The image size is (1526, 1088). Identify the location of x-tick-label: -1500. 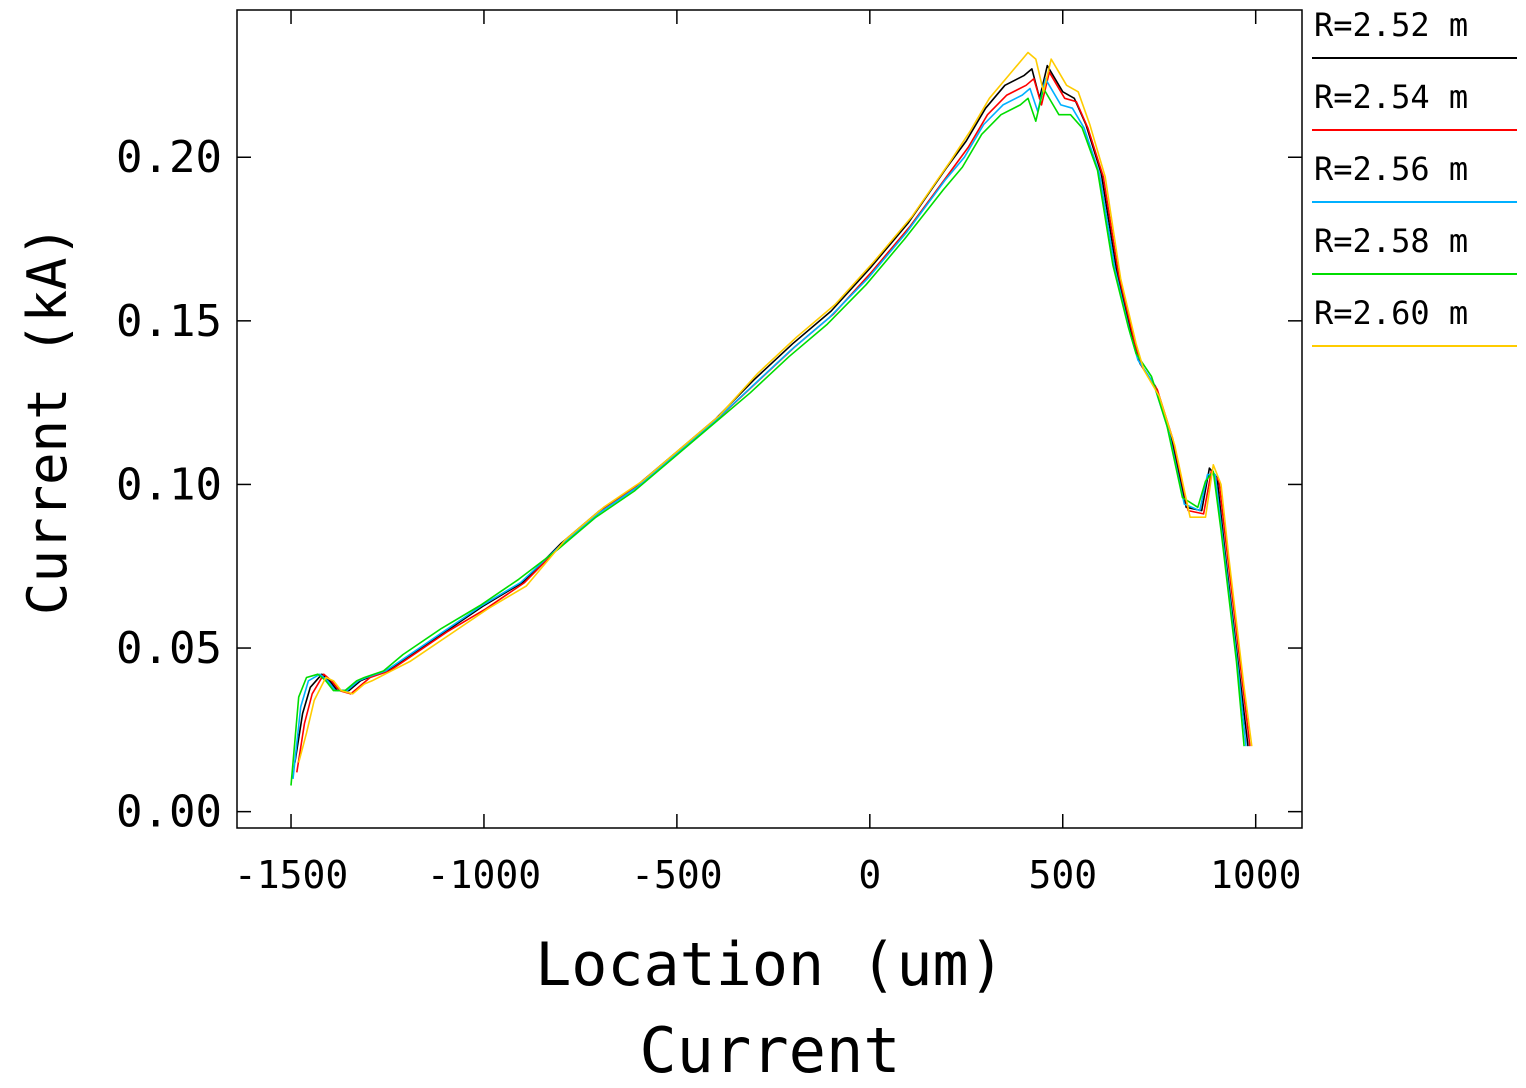
(291, 875).